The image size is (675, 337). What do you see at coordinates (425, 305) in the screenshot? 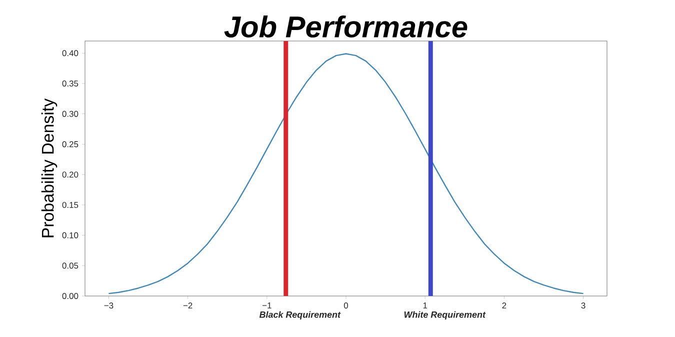
I see `x-tick-label: 1` at bounding box center [425, 305].